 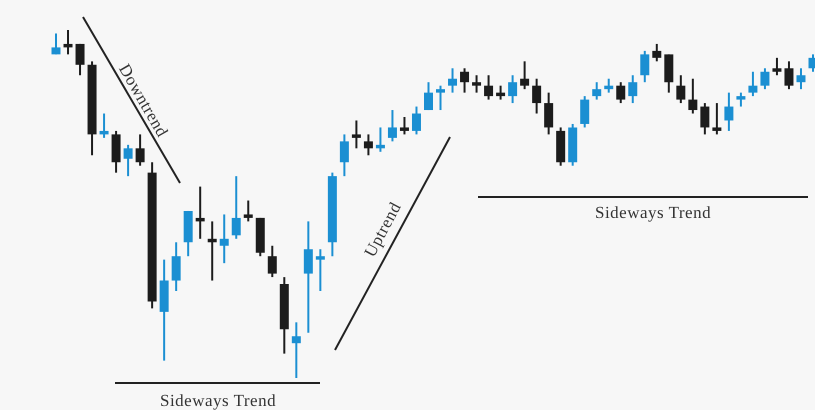 I want to click on text: Sideways Trend, so click(x=218, y=400).